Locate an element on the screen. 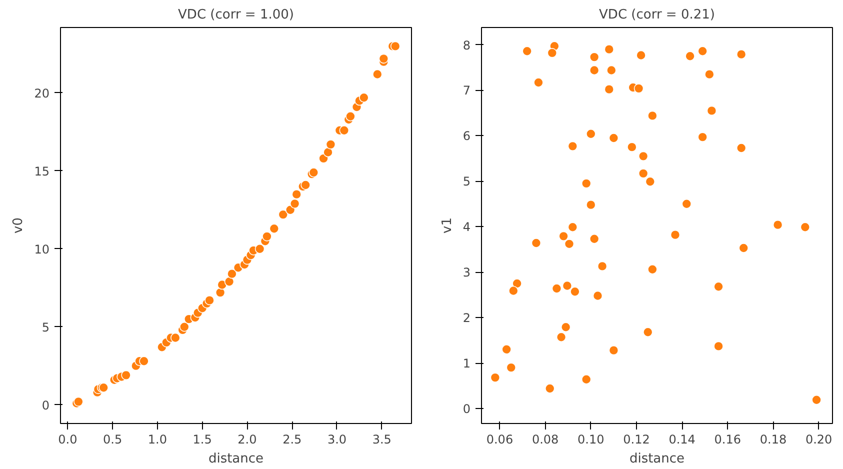  y-tick-label: 6 is located at coordinates (466, 136).